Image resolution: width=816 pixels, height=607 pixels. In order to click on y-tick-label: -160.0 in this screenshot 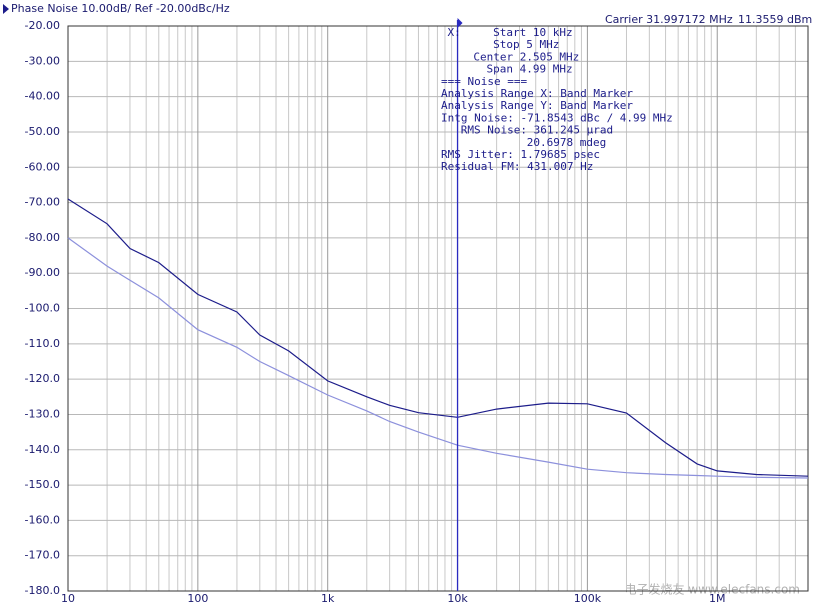, I will do `click(42, 519)`.